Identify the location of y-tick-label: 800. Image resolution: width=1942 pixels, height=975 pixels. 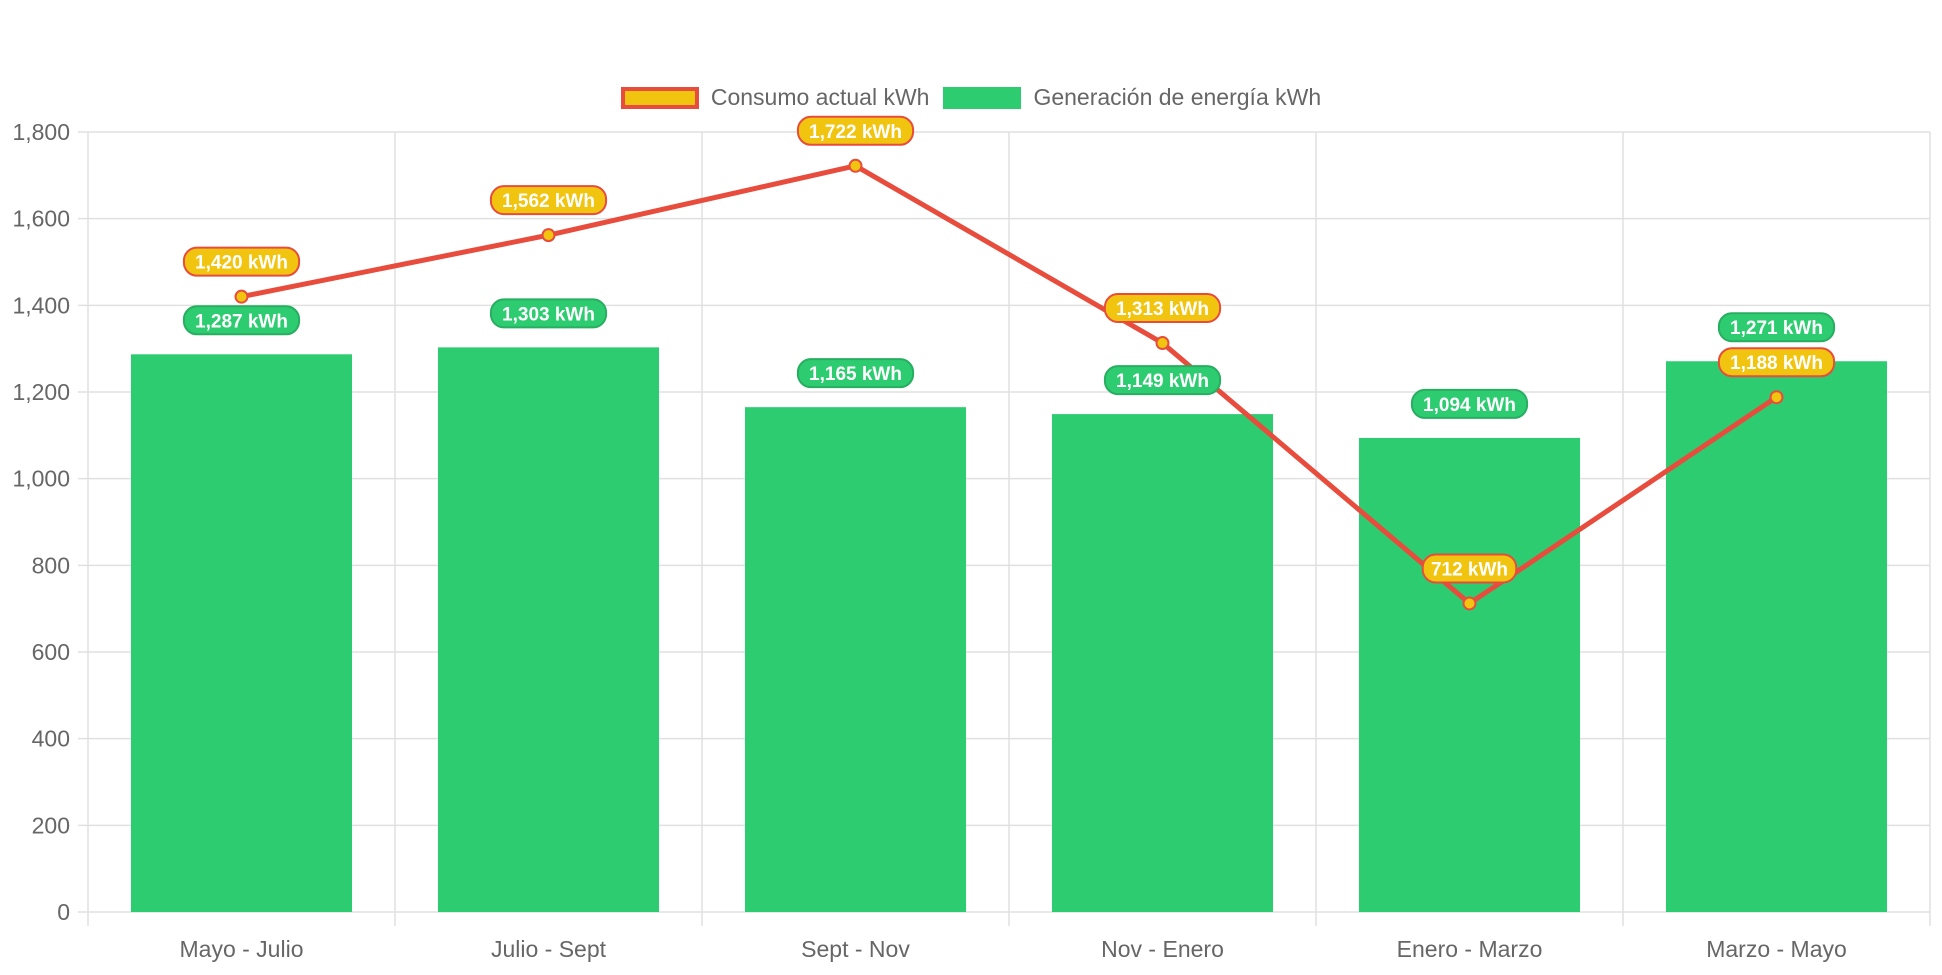
(51, 565).